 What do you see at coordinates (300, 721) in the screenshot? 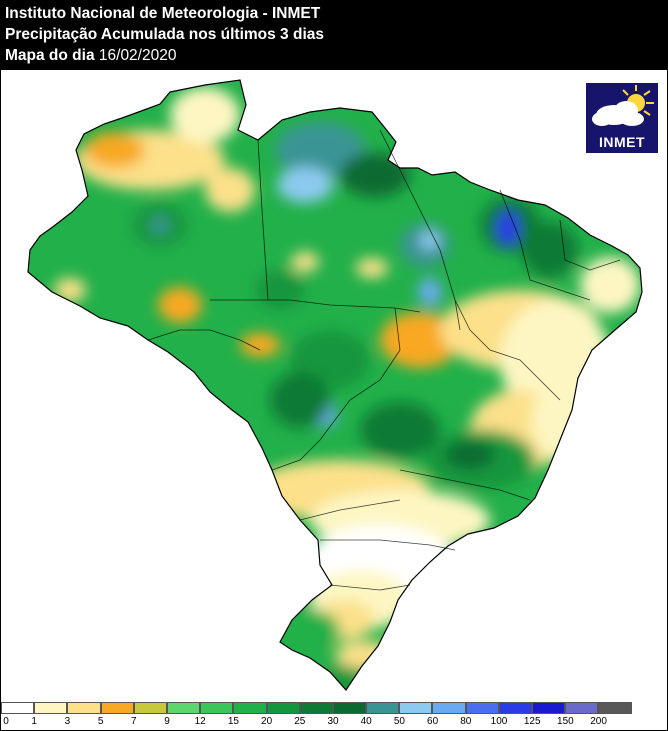
I see `legend-tick-label: 25` at bounding box center [300, 721].